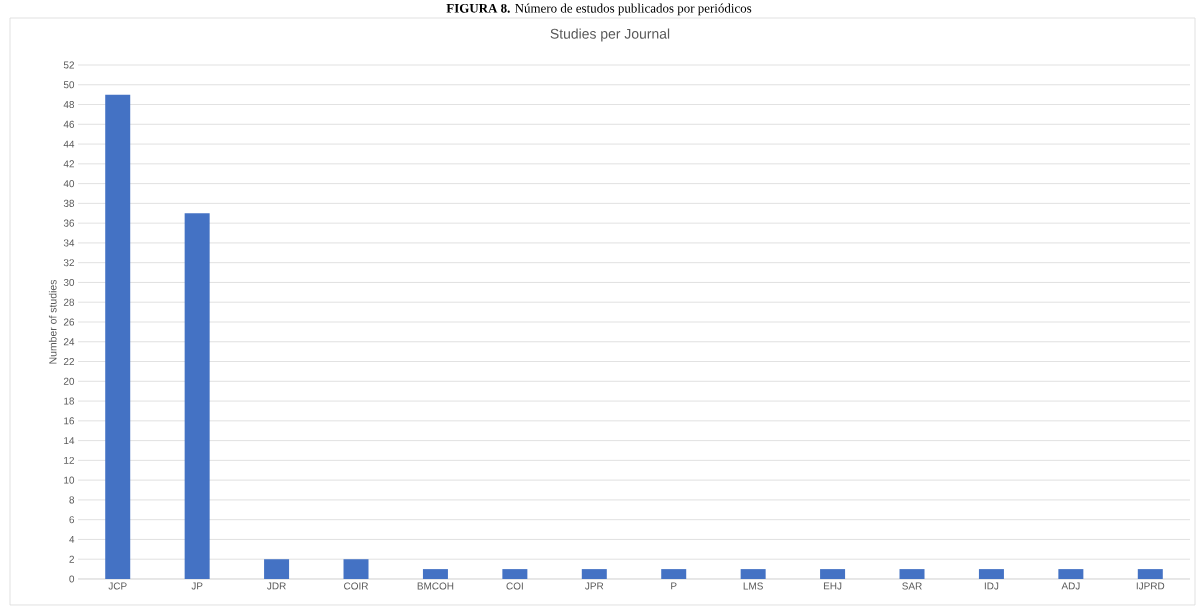 This screenshot has width=1198, height=606. Describe the element at coordinates (117, 586) in the screenshot. I see `x-tick-label: JCP` at that location.